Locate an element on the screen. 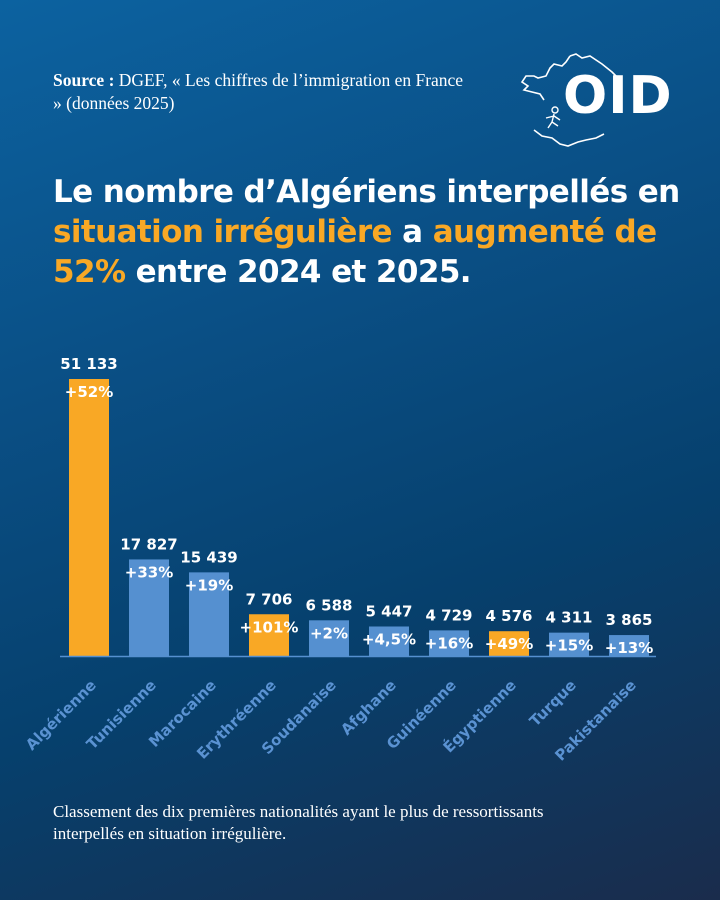 This screenshot has height=900, width=720. oid-logo-map-icon is located at coordinates (570, 100).